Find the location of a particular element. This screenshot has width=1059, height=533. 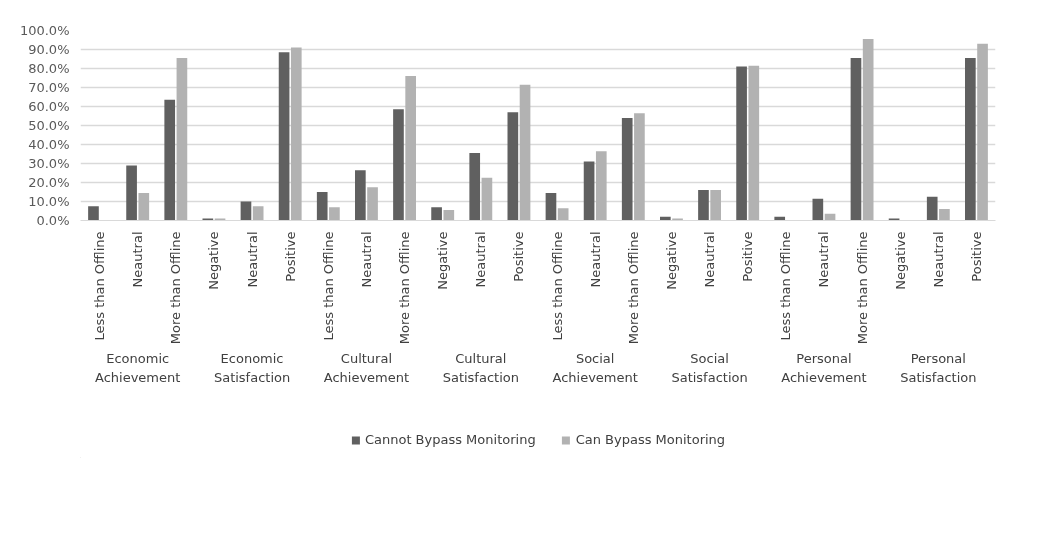

y-tick-label: 90.0% is located at coordinates (49, 49).